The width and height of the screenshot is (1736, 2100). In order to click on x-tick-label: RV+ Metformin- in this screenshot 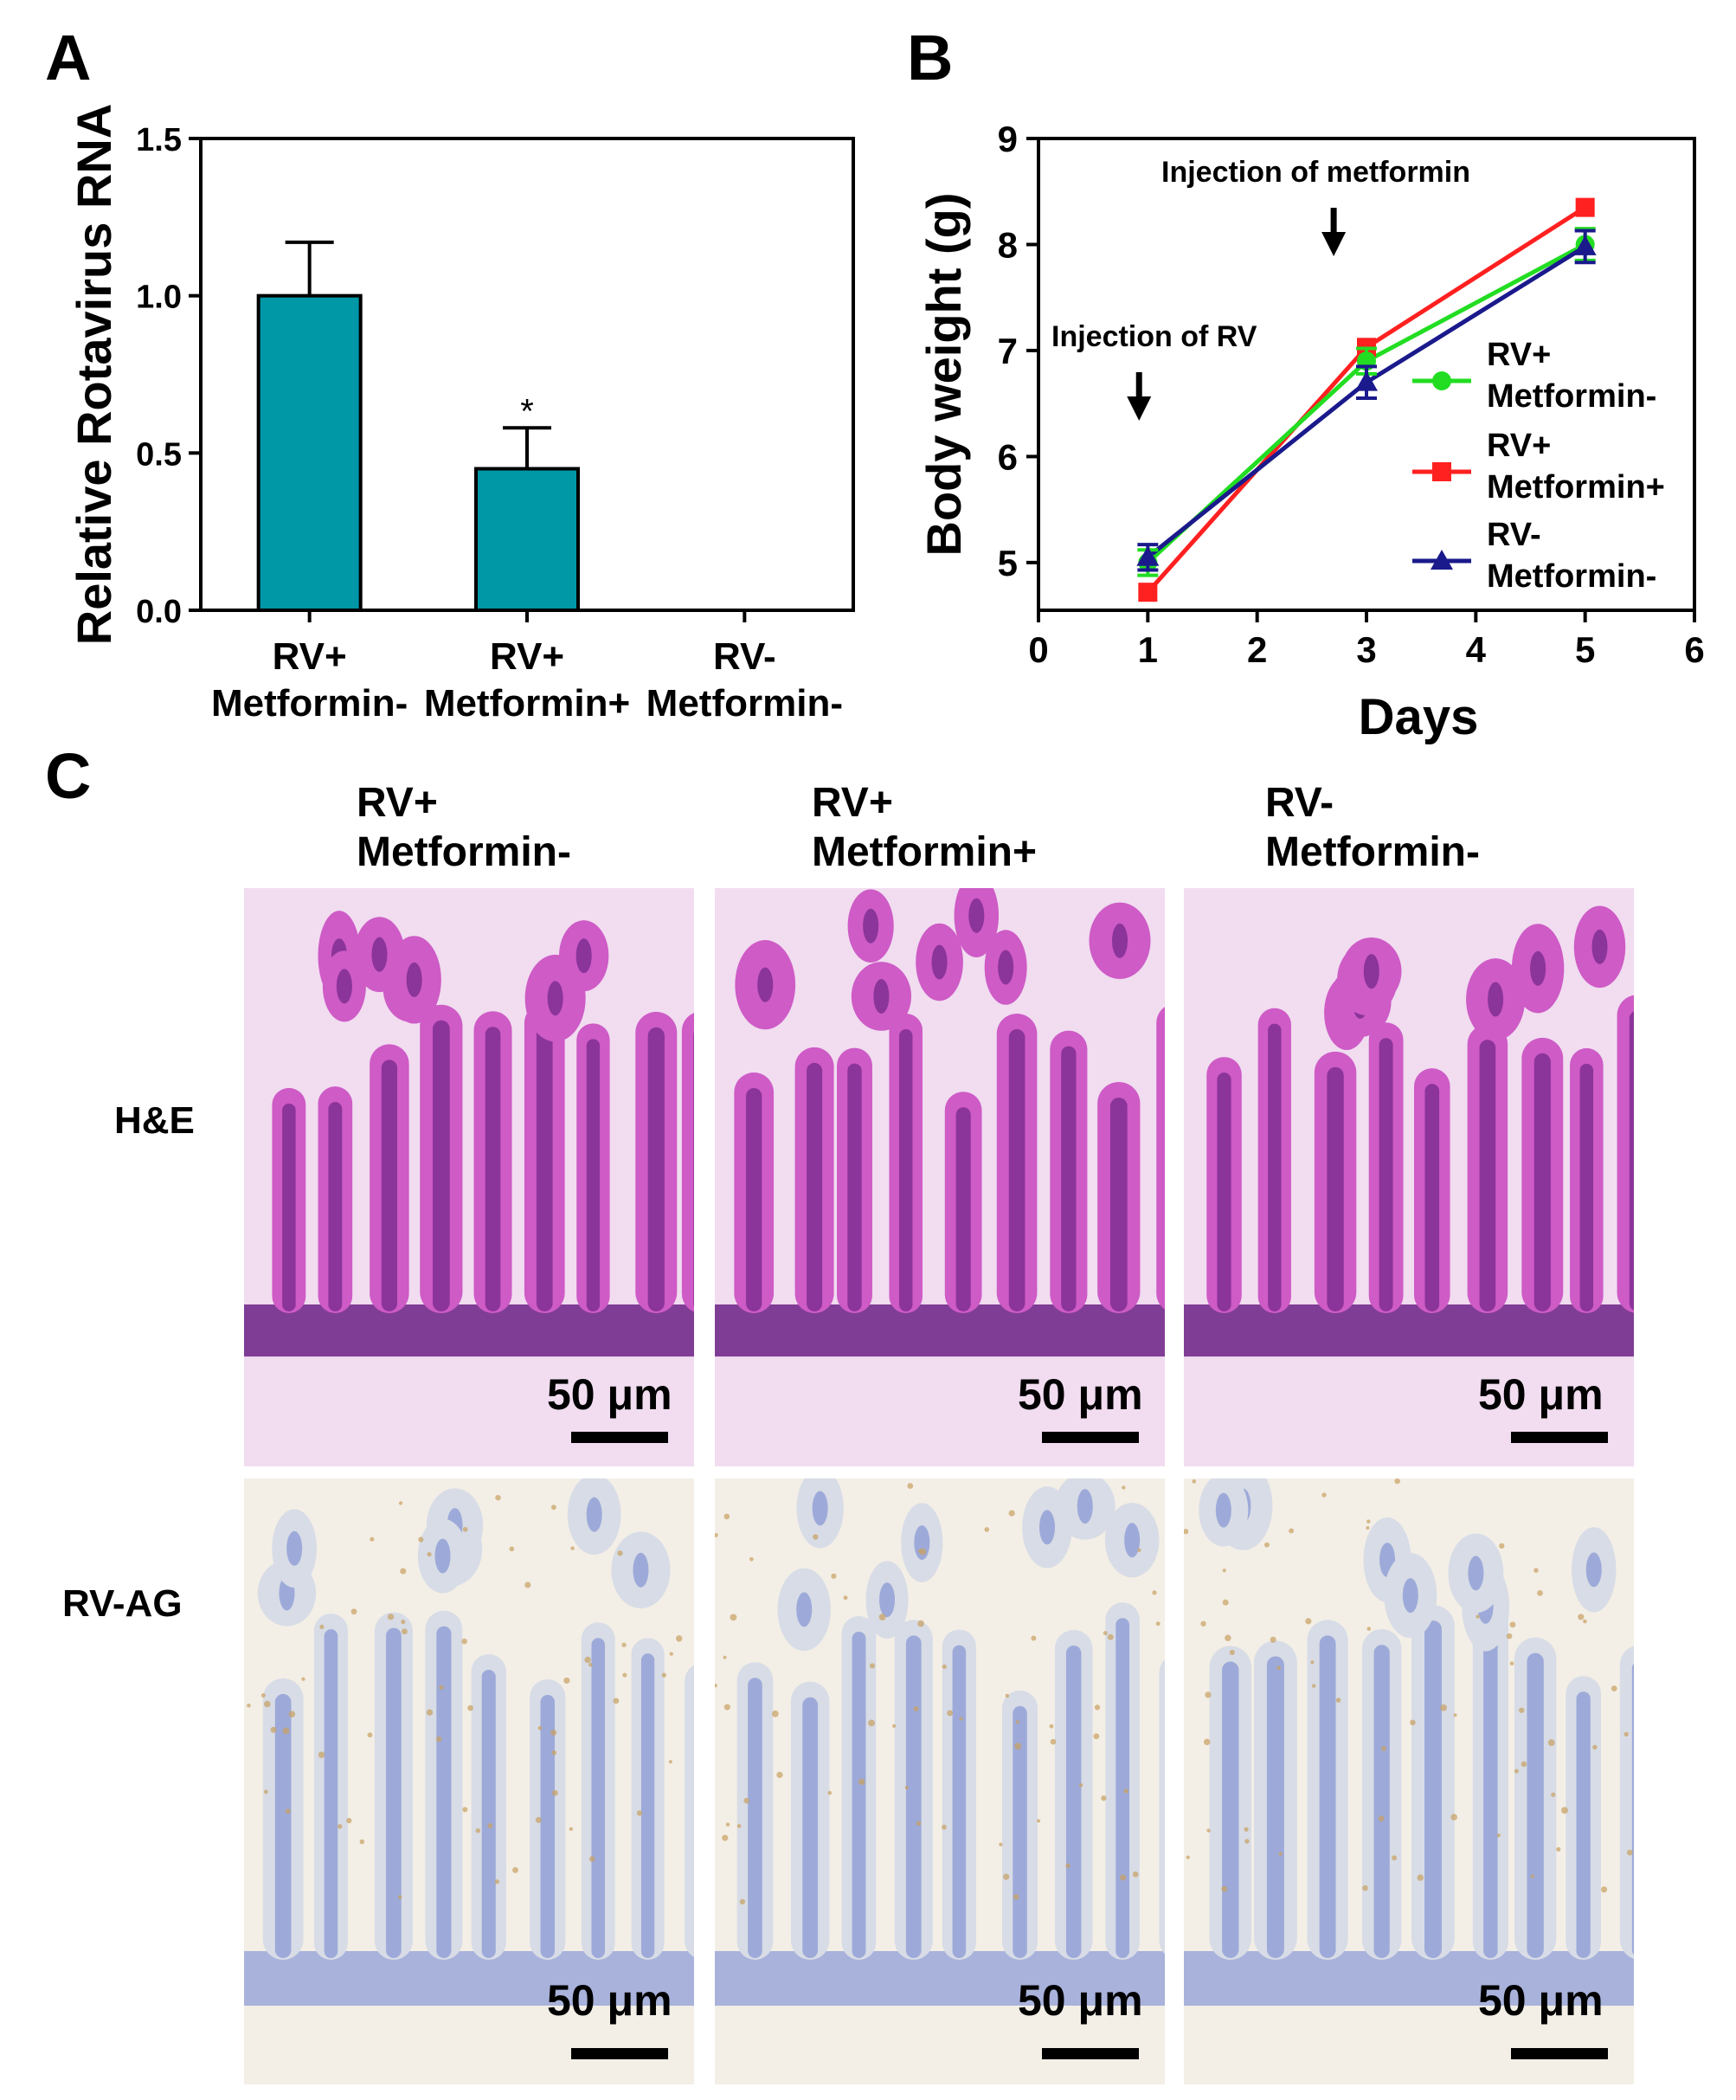, I will do `click(309, 680)`.